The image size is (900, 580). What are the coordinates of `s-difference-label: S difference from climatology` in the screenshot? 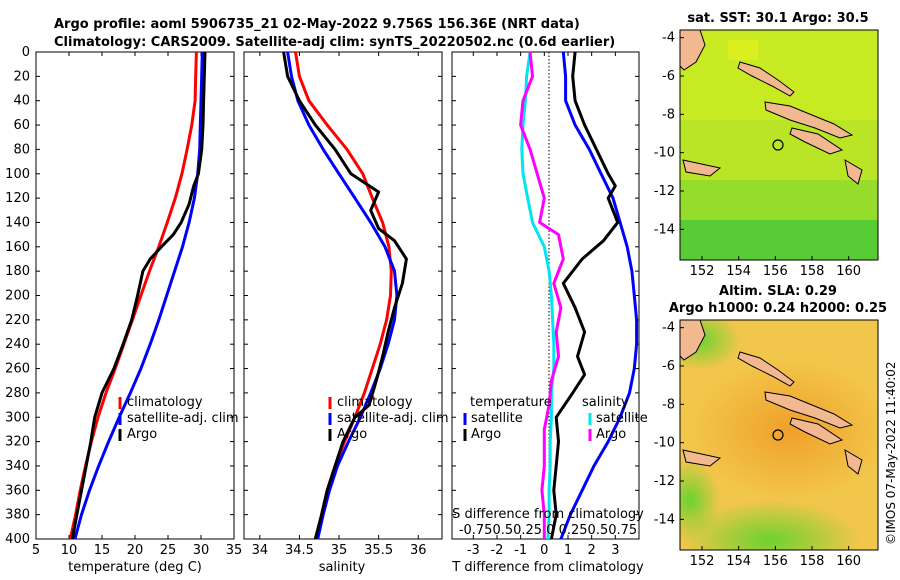 It's located at (548, 514).